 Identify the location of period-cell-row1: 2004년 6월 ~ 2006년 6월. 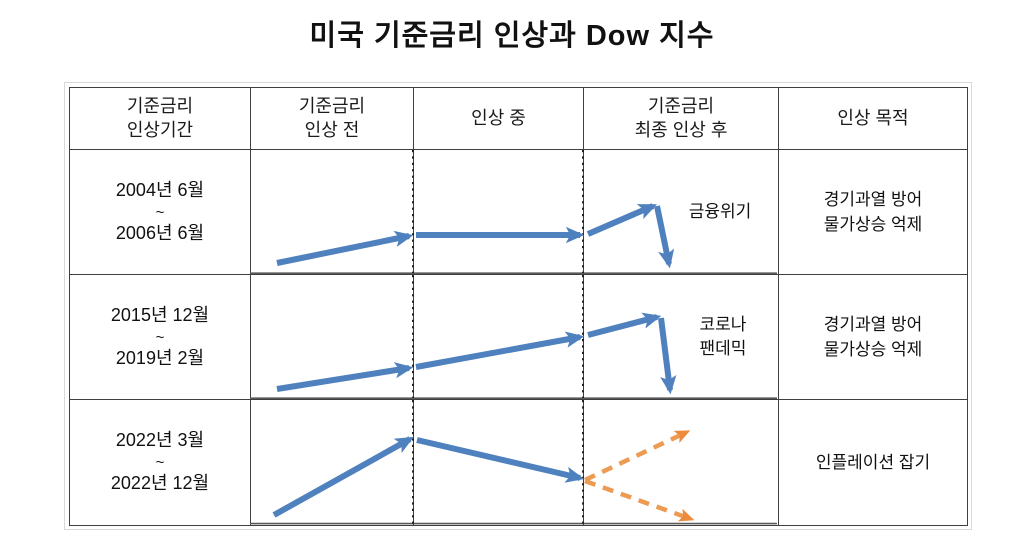
(160, 212).